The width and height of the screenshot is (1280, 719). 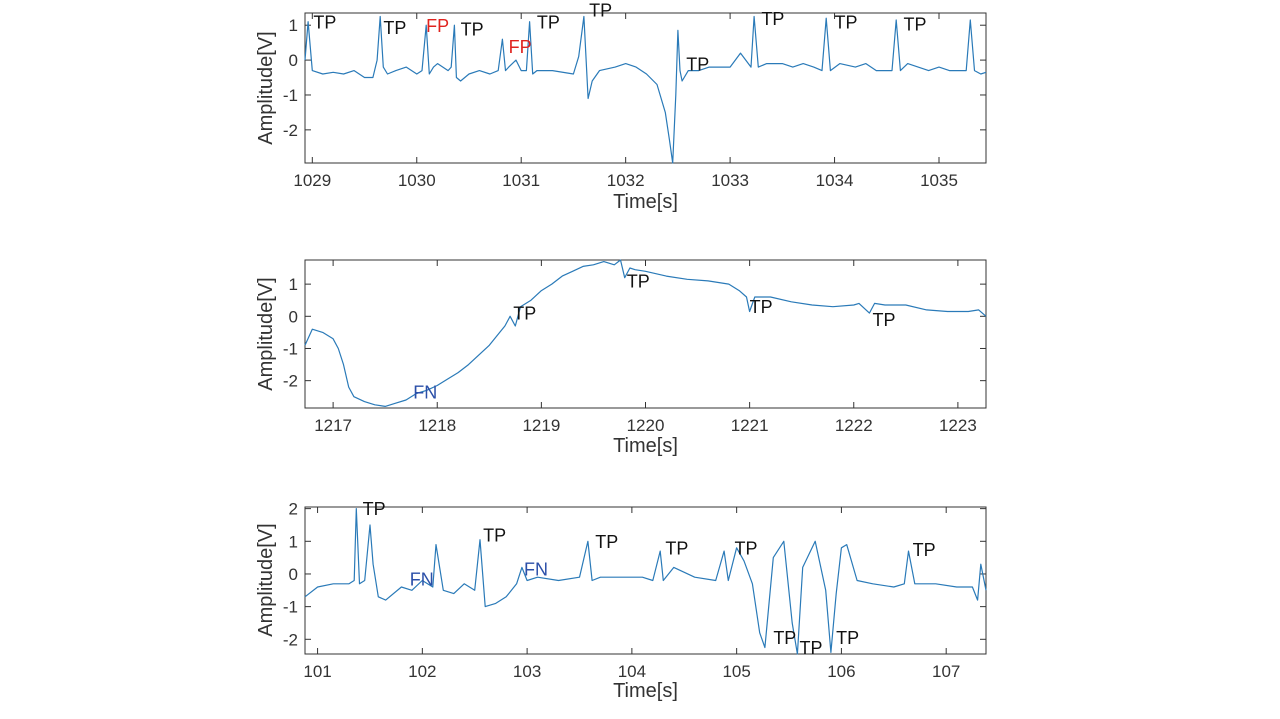 What do you see at coordinates (939, 180) in the screenshot?
I see `panel-1-xtick-label-6: 1035` at bounding box center [939, 180].